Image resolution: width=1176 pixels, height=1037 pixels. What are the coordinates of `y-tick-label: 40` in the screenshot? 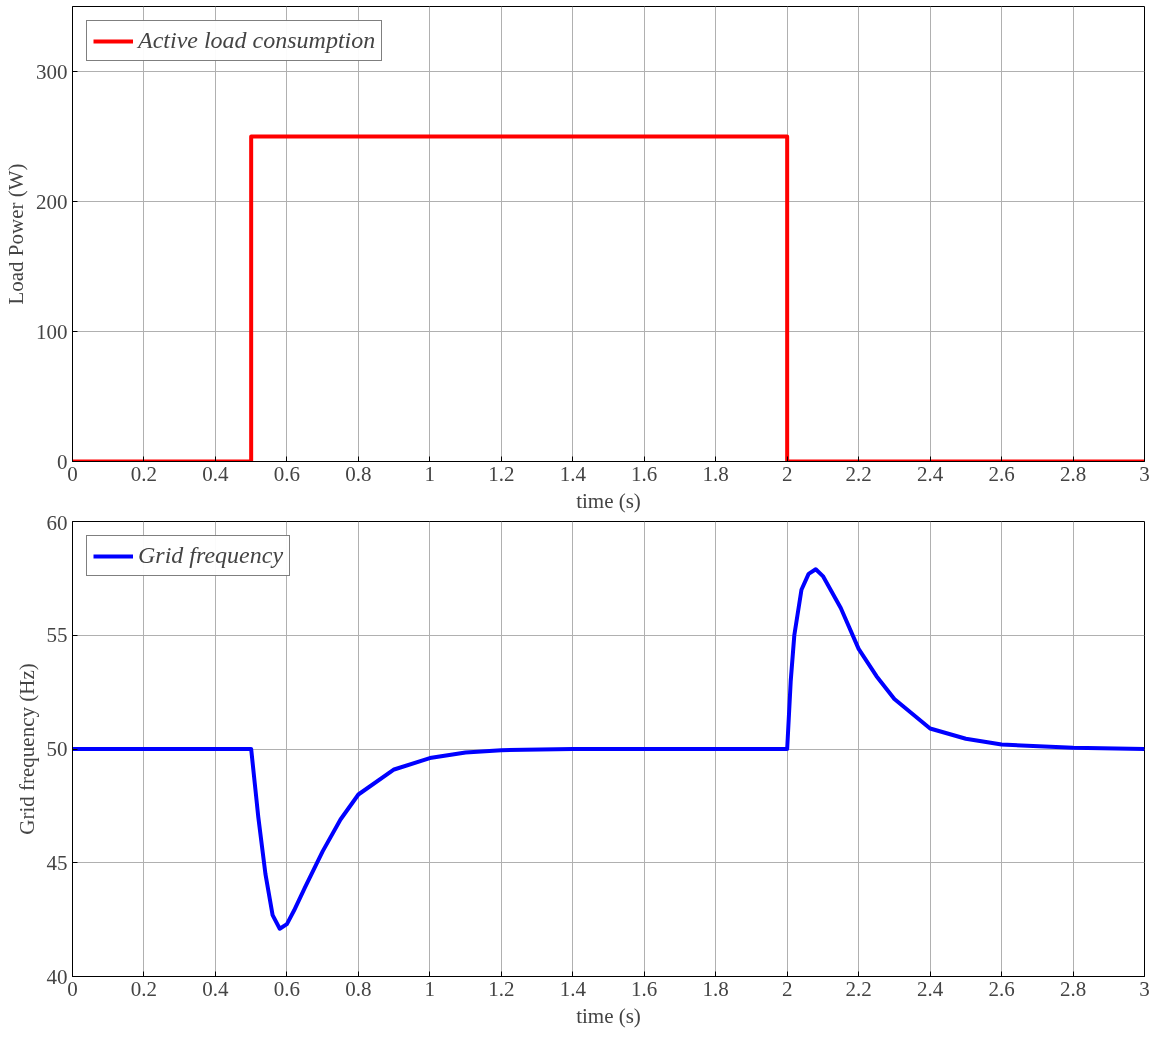 It's located at (57, 976).